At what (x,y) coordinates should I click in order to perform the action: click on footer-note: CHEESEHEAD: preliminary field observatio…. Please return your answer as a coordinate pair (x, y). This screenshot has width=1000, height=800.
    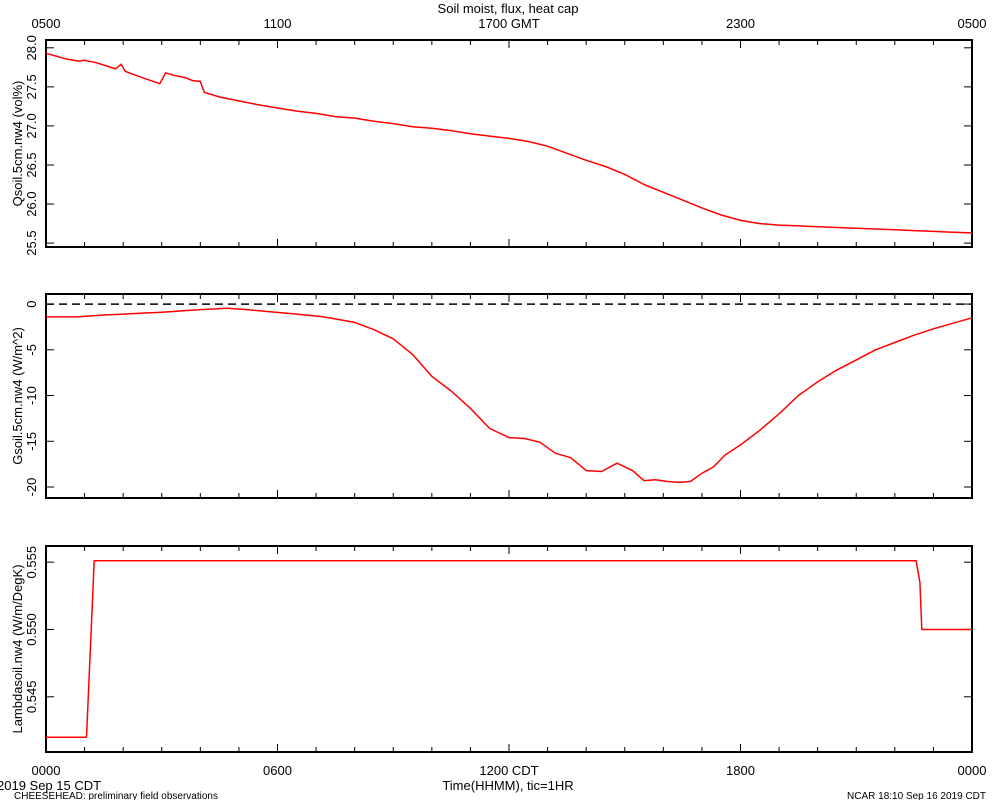
    Looking at the image, I should click on (116, 795).